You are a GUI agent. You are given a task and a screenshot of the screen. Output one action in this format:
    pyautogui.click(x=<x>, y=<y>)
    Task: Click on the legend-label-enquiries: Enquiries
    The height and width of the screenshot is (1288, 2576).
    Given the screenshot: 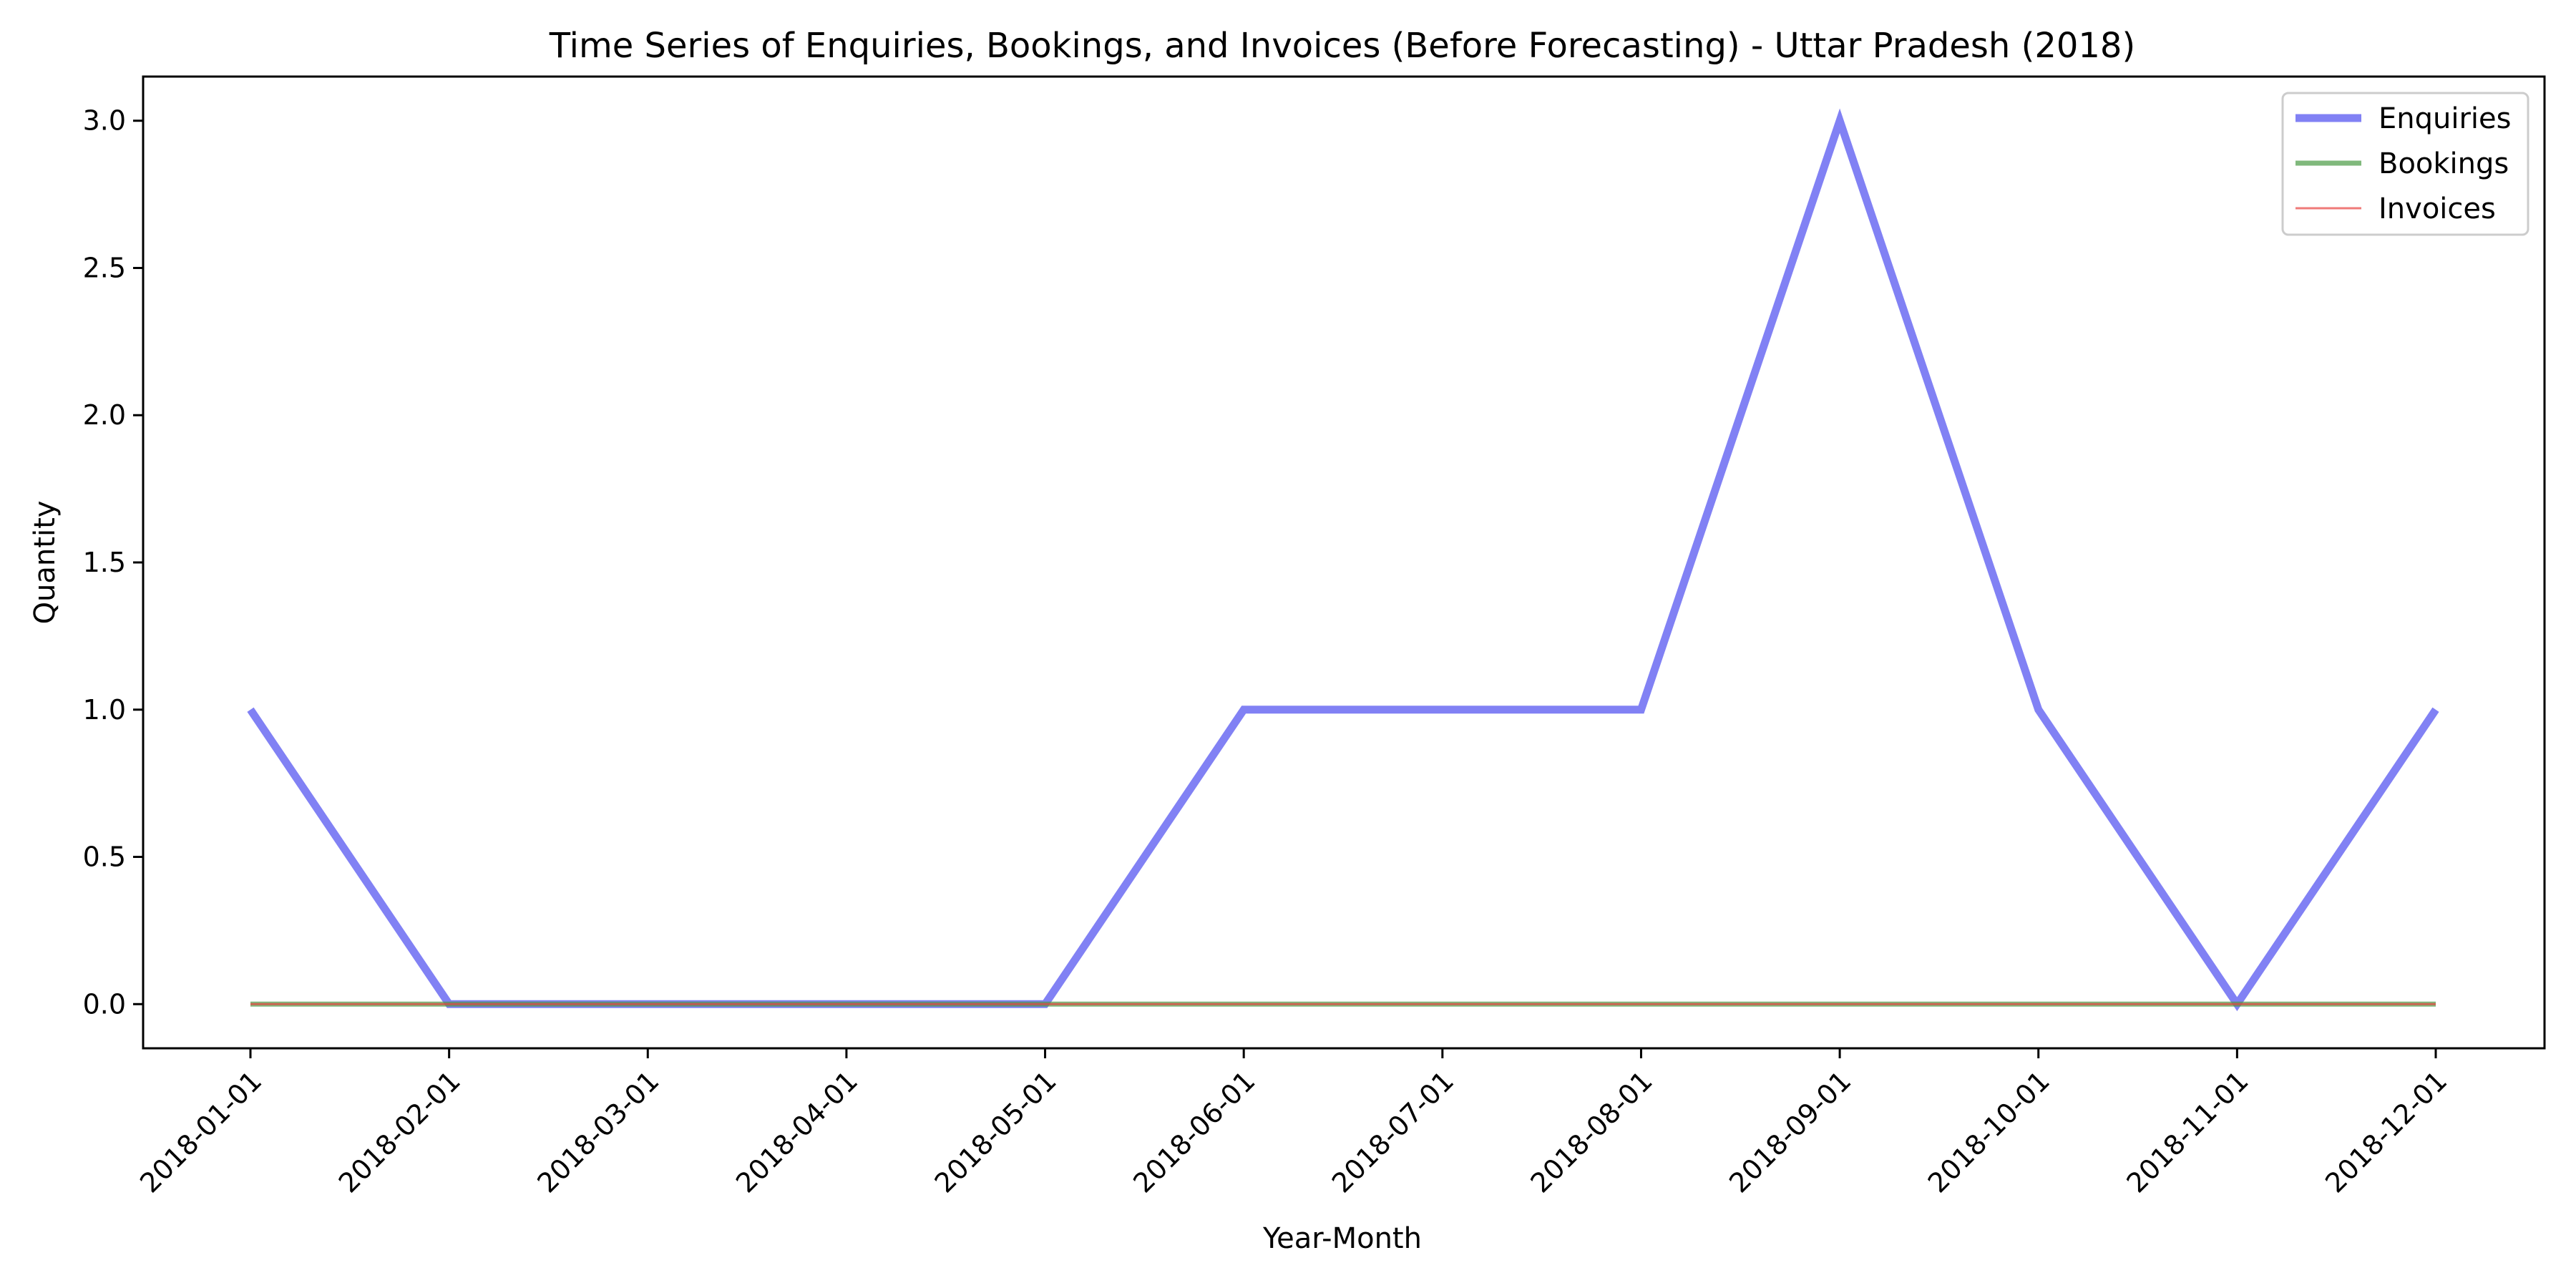 What is the action you would take?
    pyautogui.click(x=2445, y=118)
    